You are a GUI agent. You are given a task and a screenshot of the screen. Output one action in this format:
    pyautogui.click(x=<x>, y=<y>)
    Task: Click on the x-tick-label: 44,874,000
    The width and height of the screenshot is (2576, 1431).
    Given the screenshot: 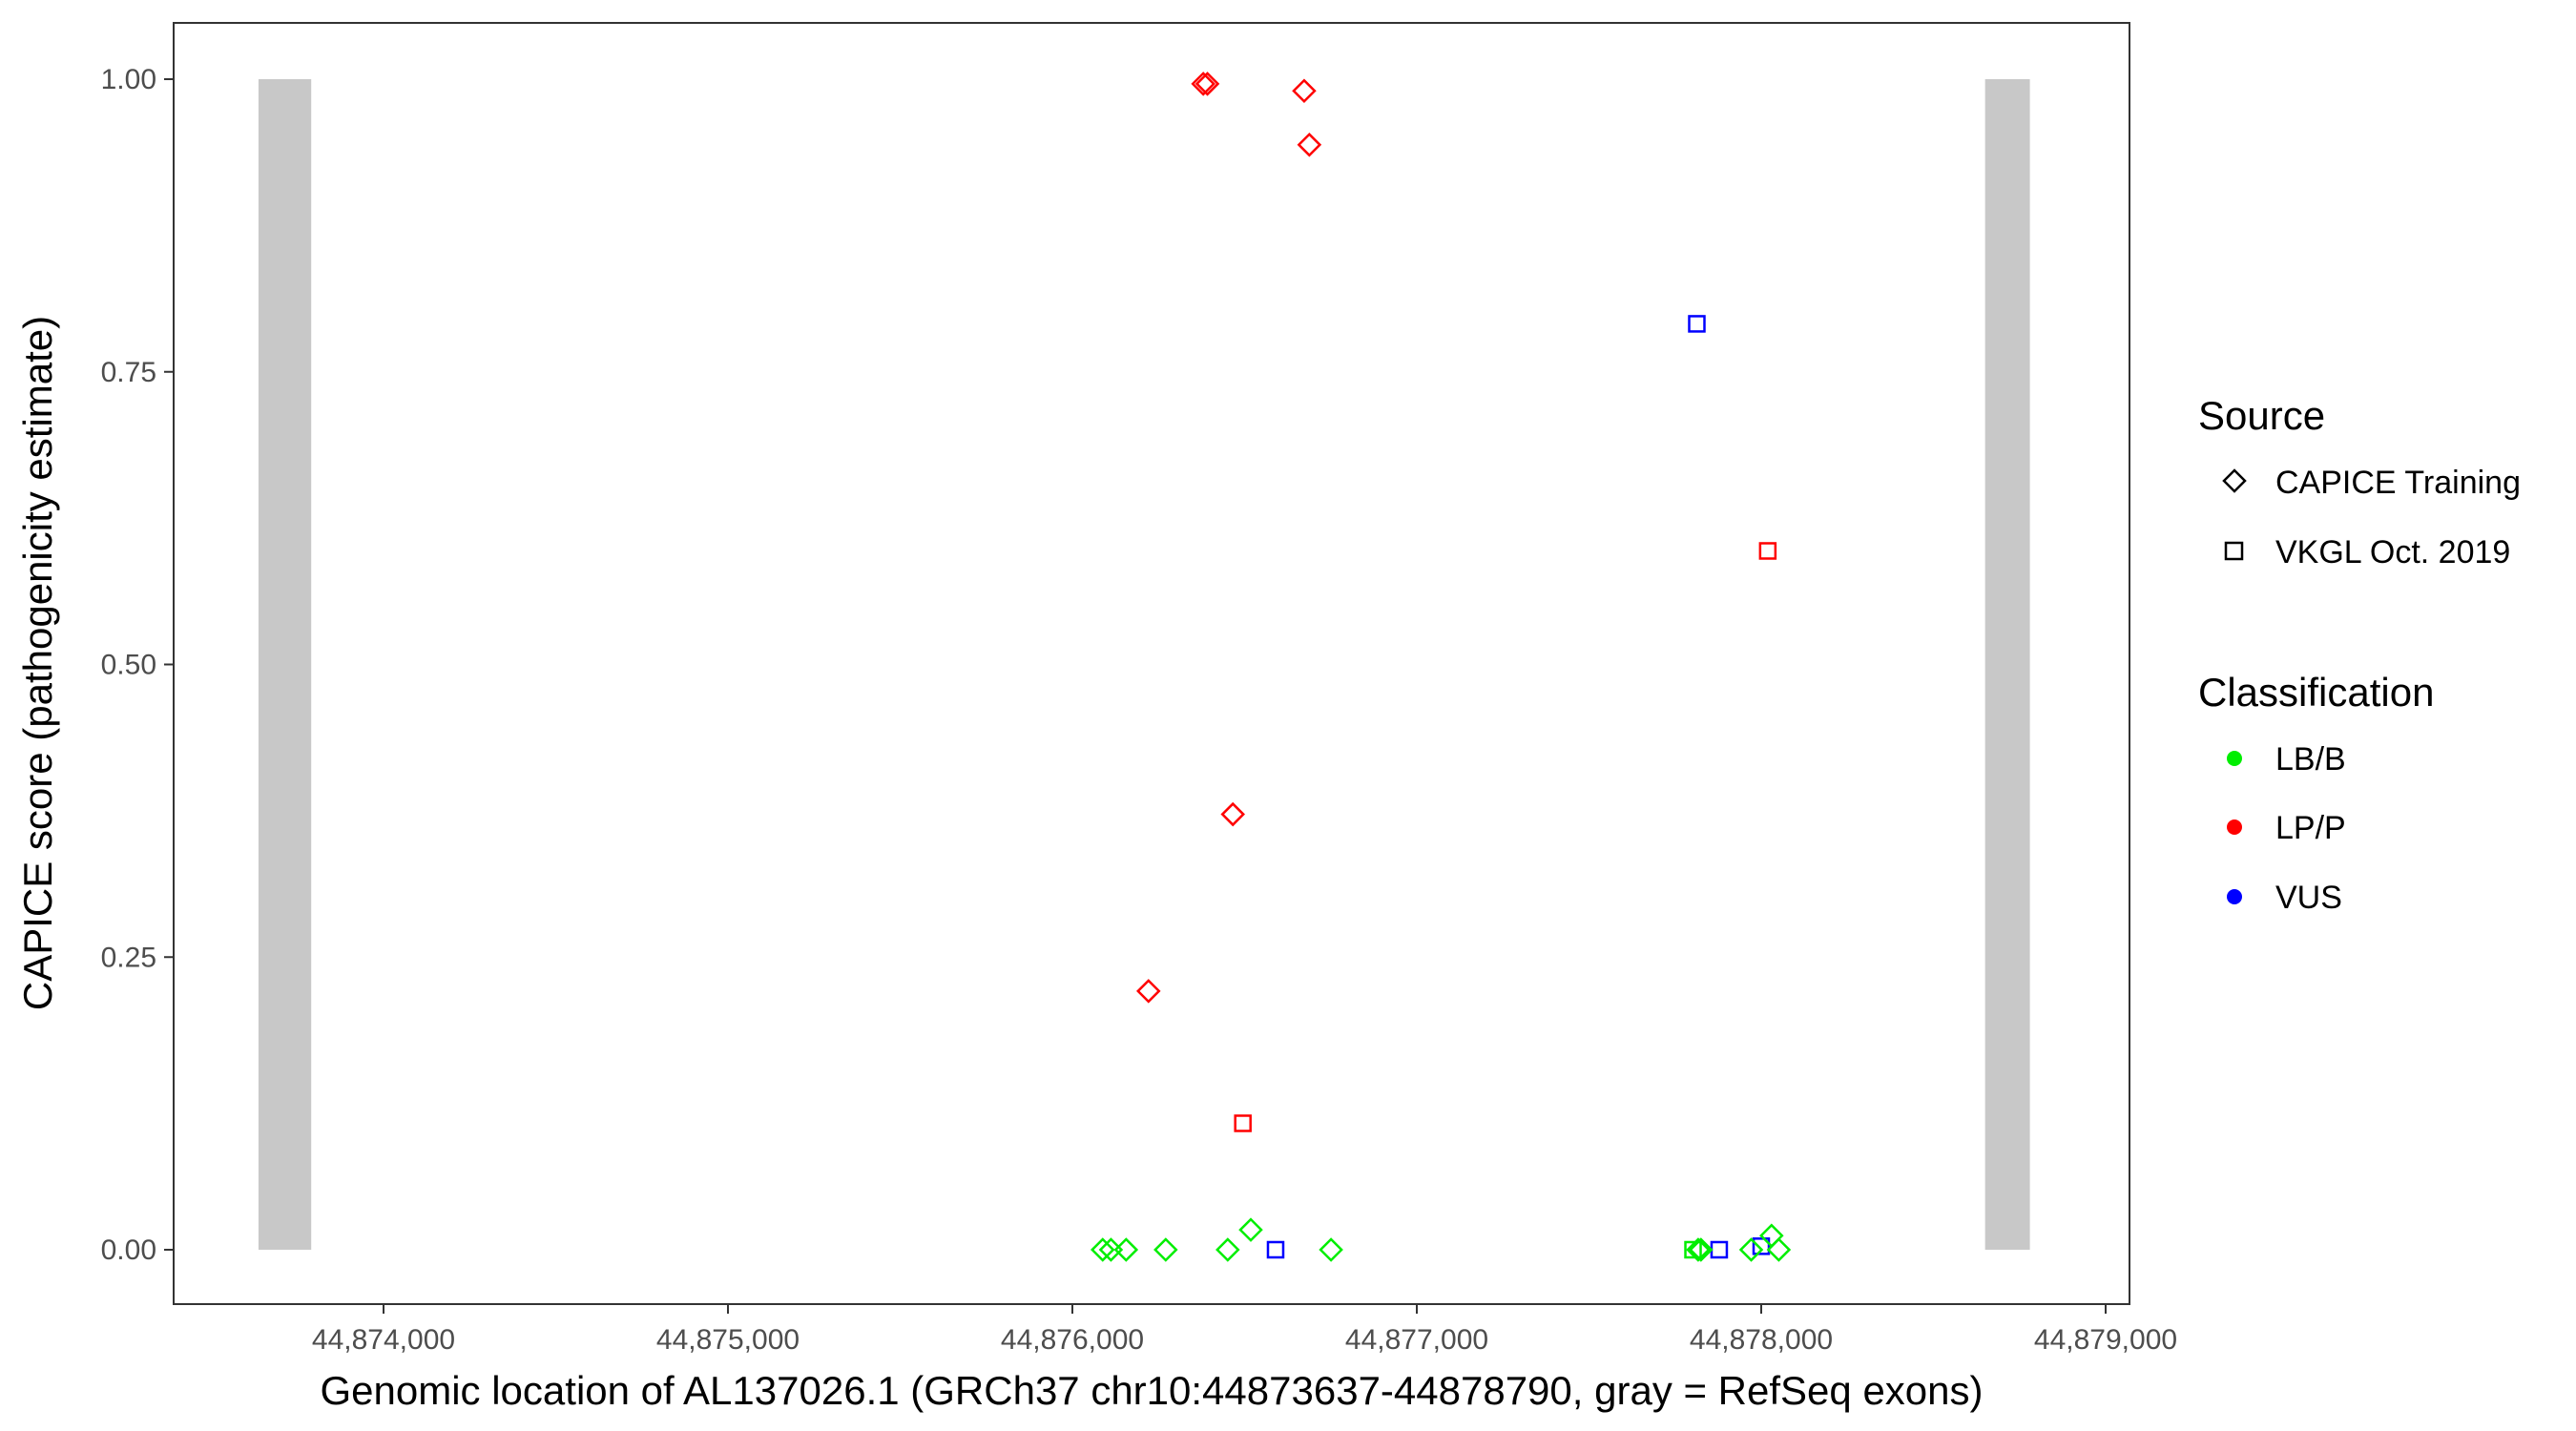 What is the action you would take?
    pyautogui.click(x=383, y=1340)
    